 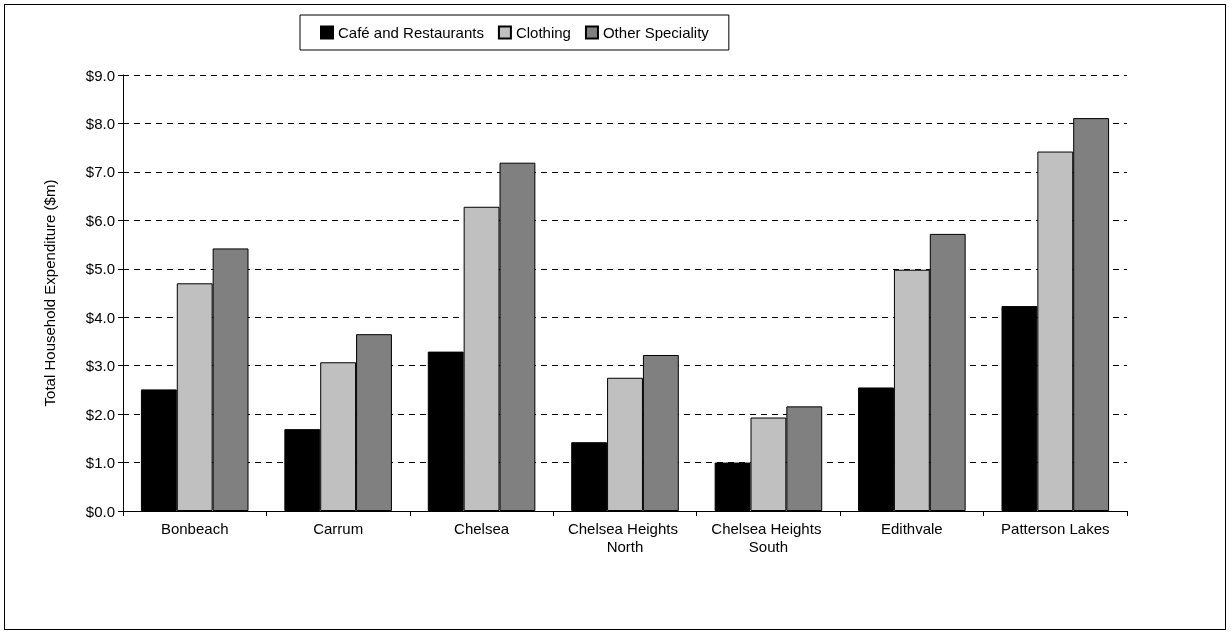 What do you see at coordinates (656, 32) in the screenshot?
I see `legend-label: Other Speciality` at bounding box center [656, 32].